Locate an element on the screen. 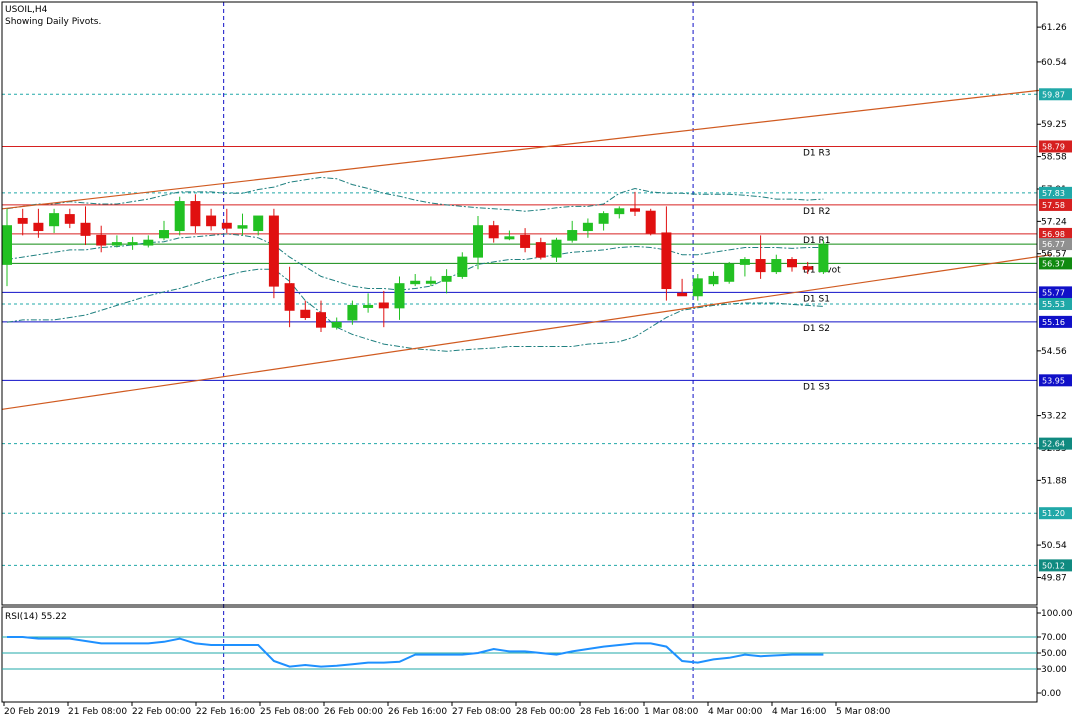  price-label-text: 55.16 is located at coordinates (1053, 322).